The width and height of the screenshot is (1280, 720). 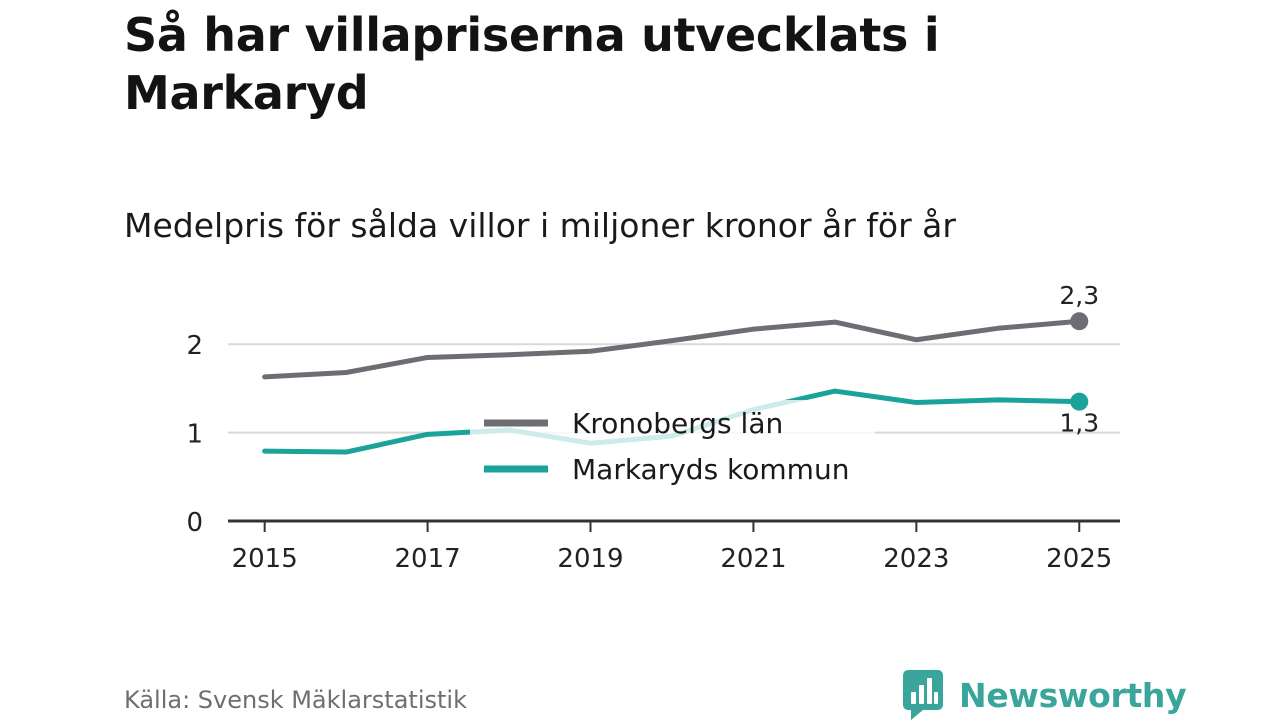 I want to click on x-tick-label: 2019, so click(x=590, y=559).